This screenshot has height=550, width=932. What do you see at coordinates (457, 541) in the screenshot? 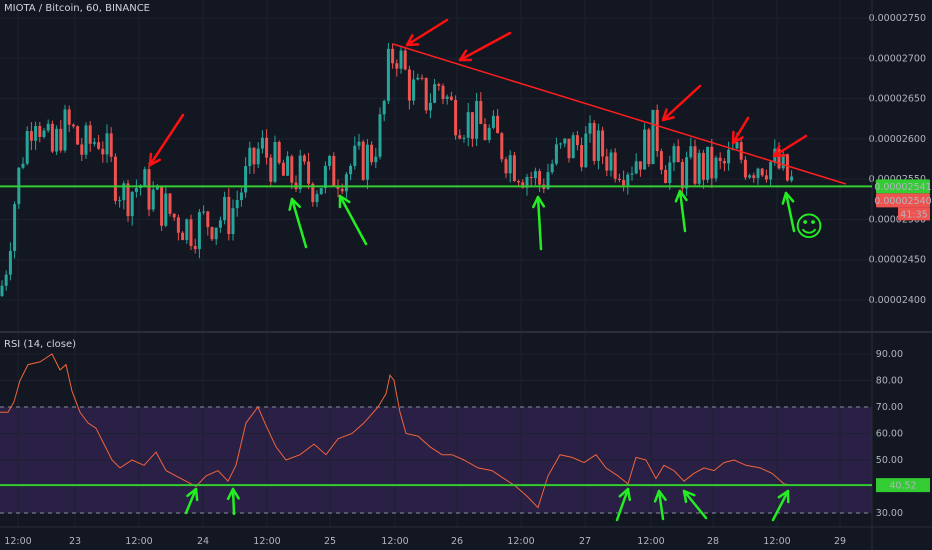
I see `time-tick-label: 26` at bounding box center [457, 541].